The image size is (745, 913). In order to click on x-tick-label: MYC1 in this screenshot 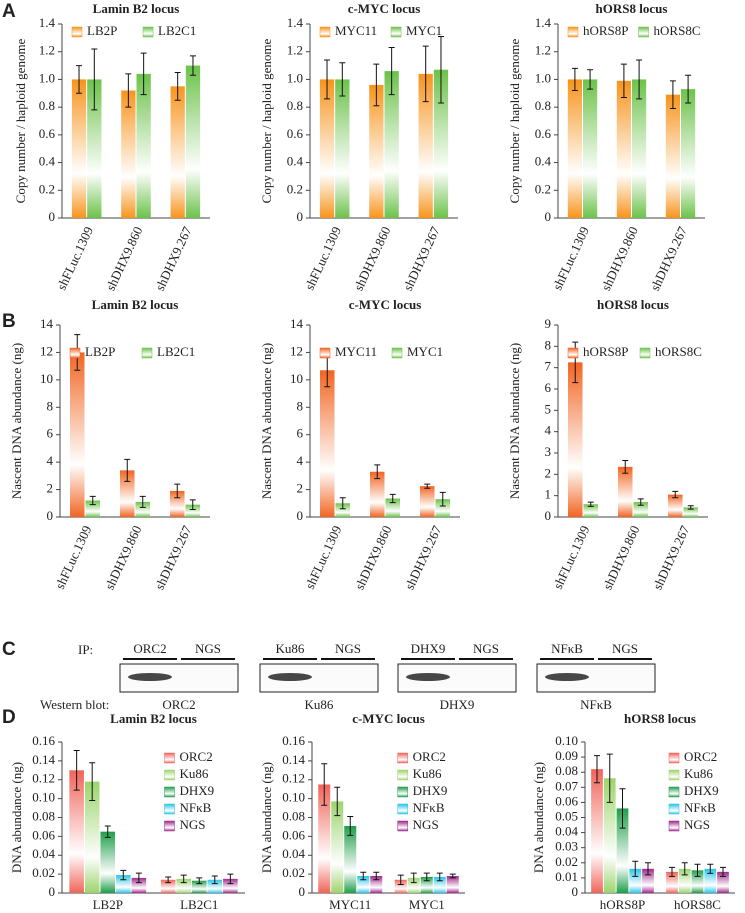, I will do `click(427, 904)`.